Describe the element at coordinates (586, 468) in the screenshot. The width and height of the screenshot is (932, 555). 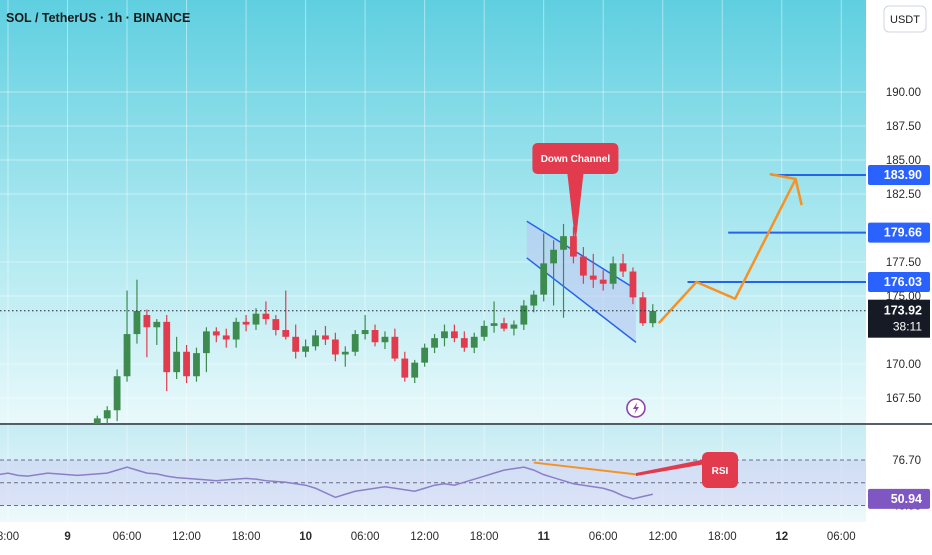
I see `rsi-divergence-line` at that location.